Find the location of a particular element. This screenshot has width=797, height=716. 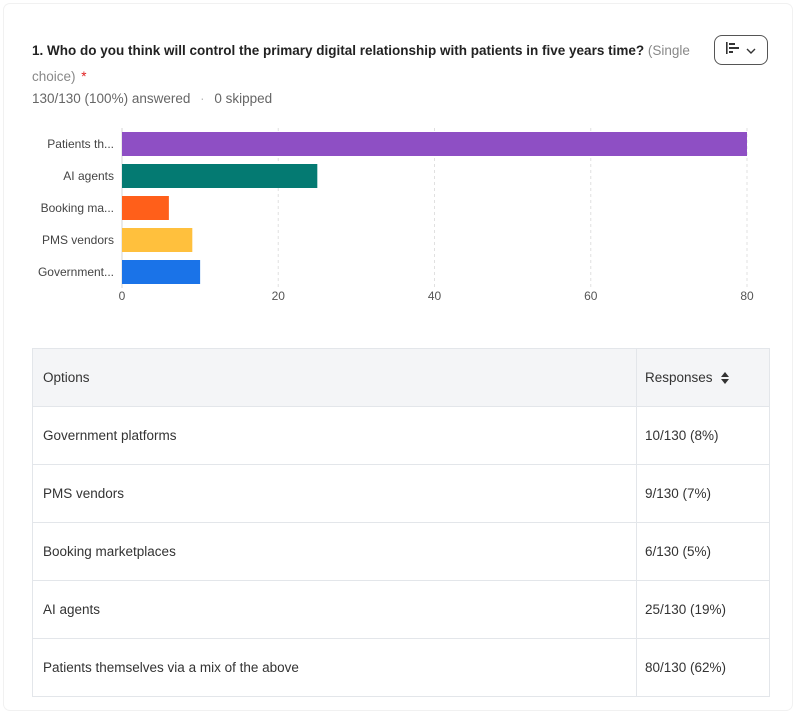

required-marker: * is located at coordinates (84, 76).